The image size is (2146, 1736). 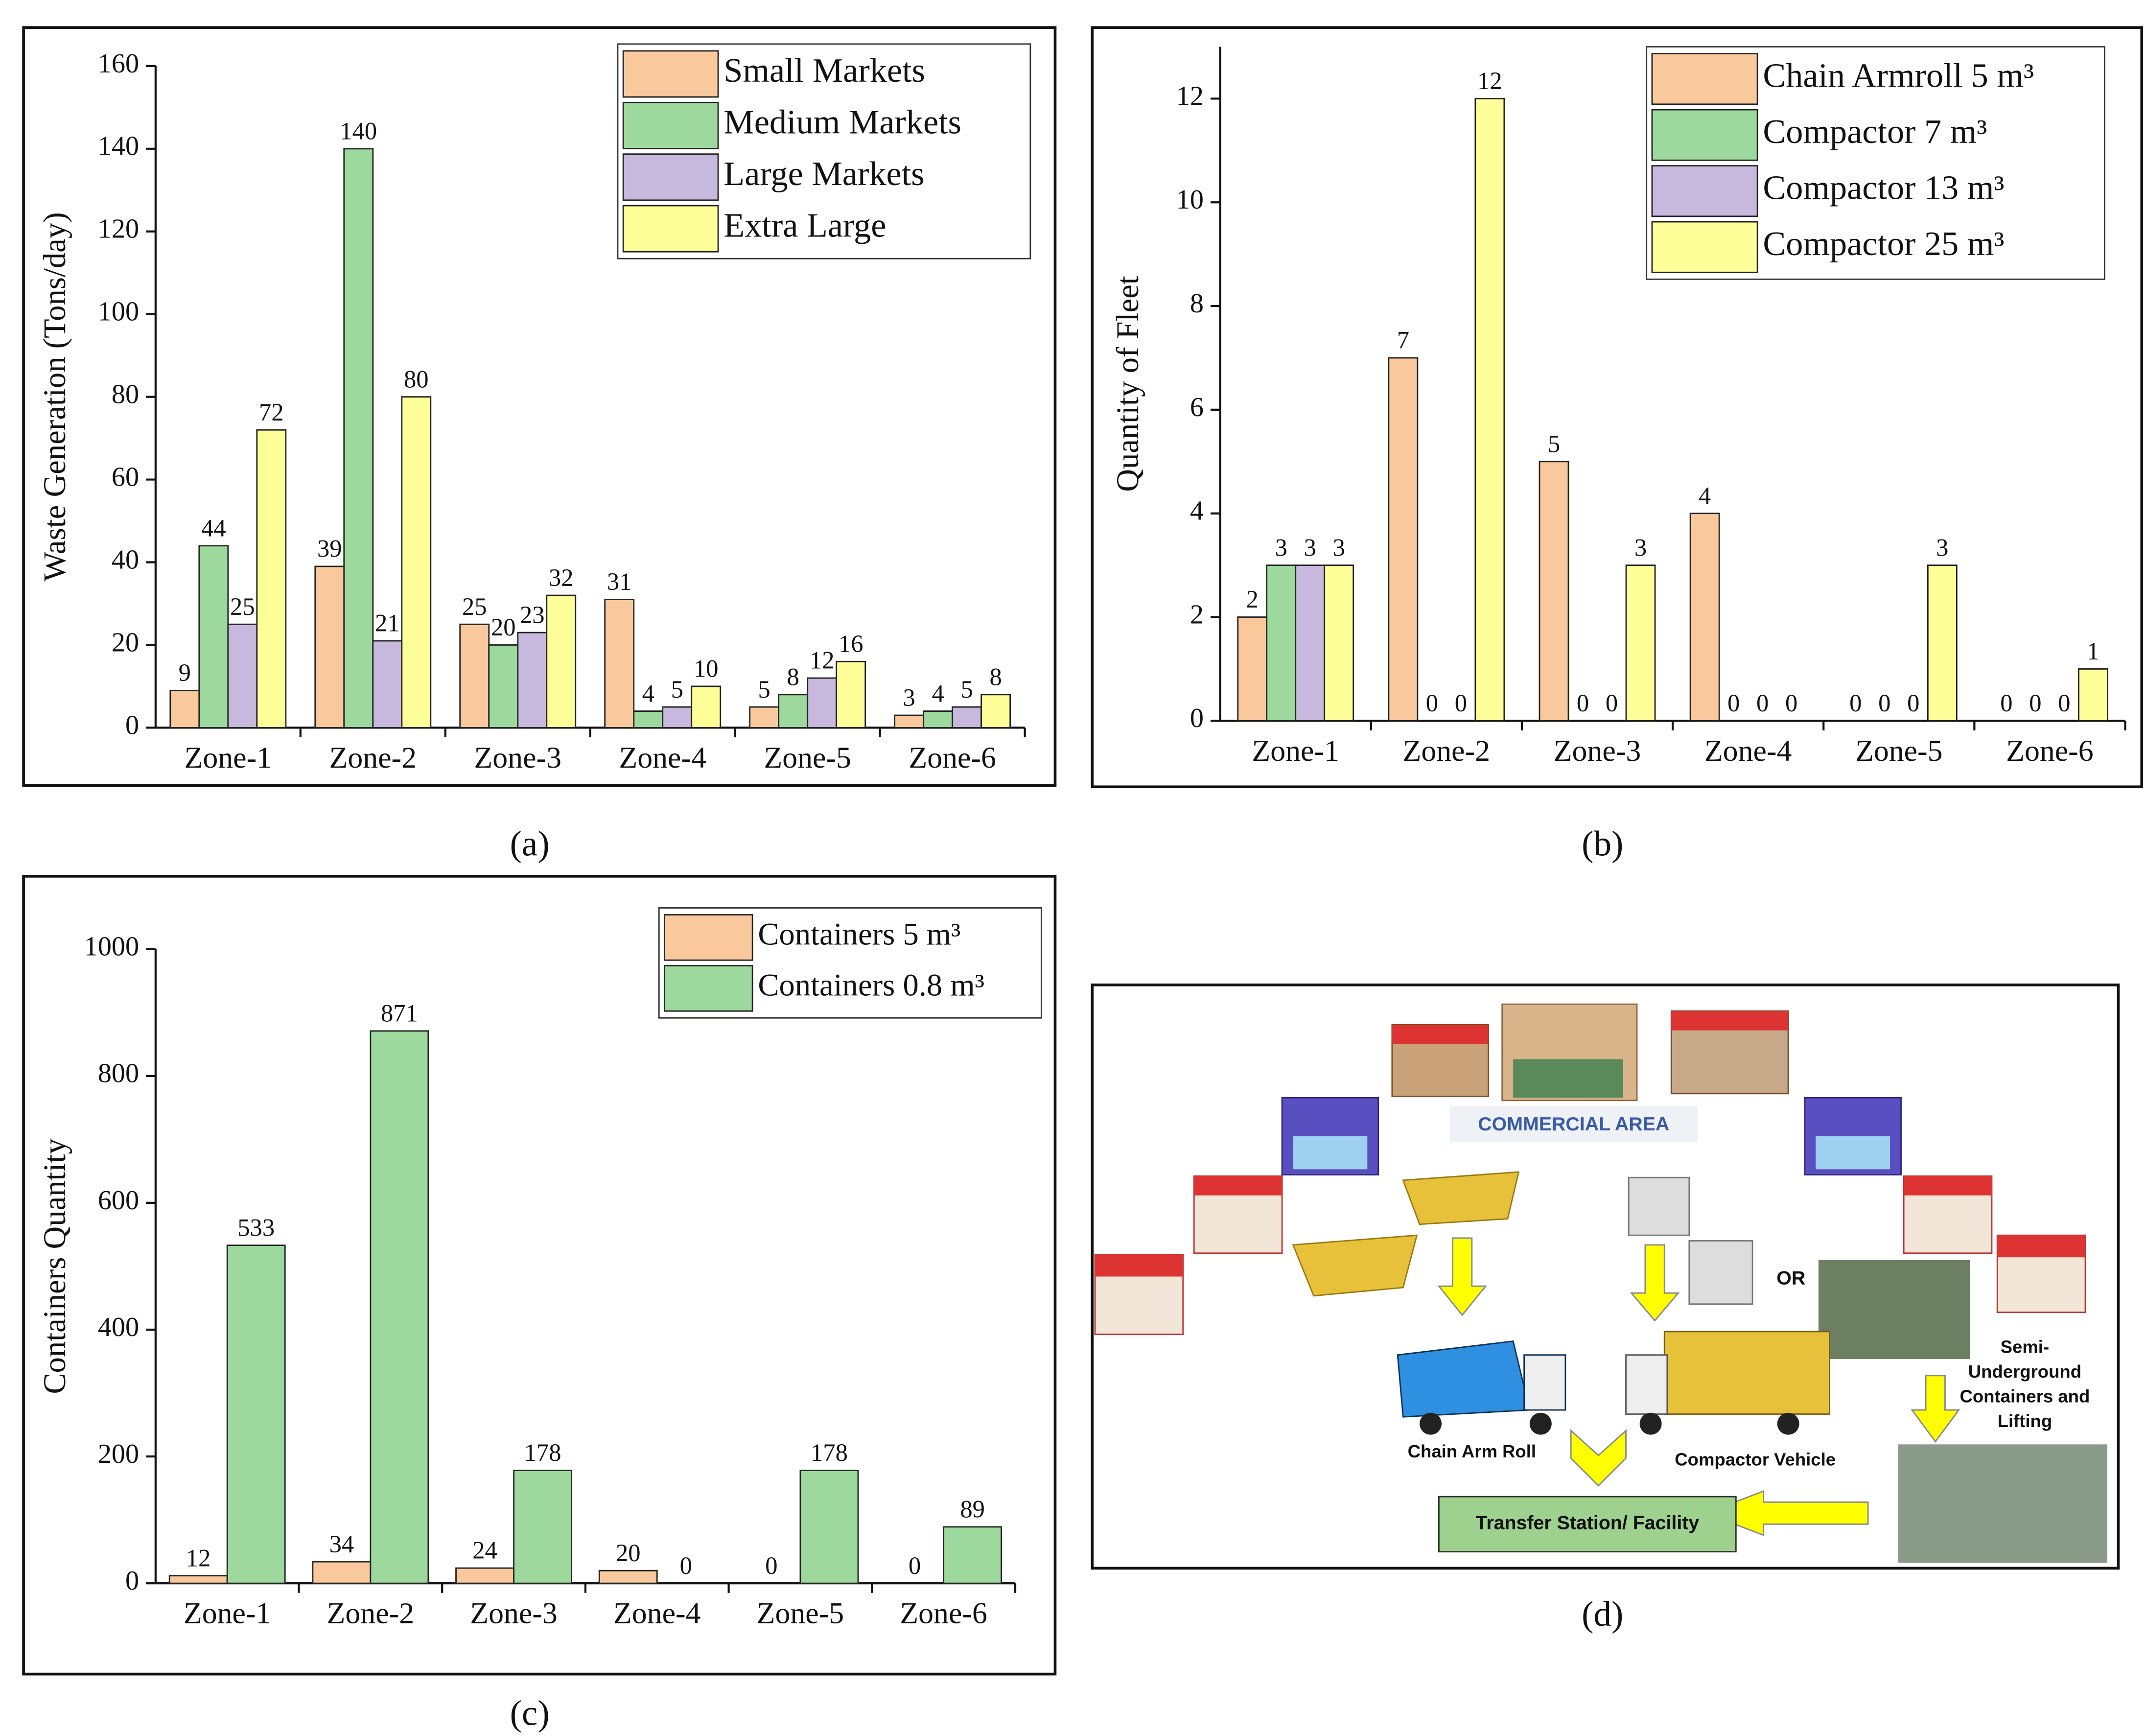 I want to click on y-tick-label: 200, so click(x=118, y=1454).